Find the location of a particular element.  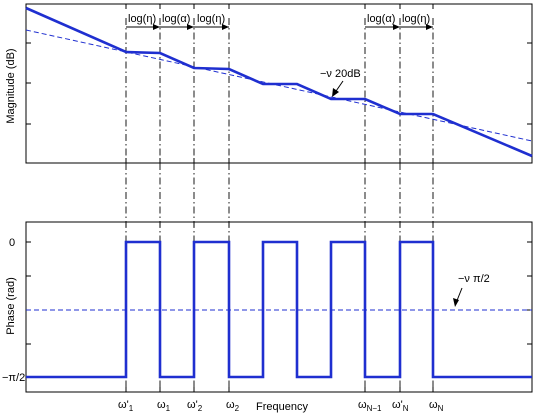

phase-ytick-zero: 0 is located at coordinates (12, 243).